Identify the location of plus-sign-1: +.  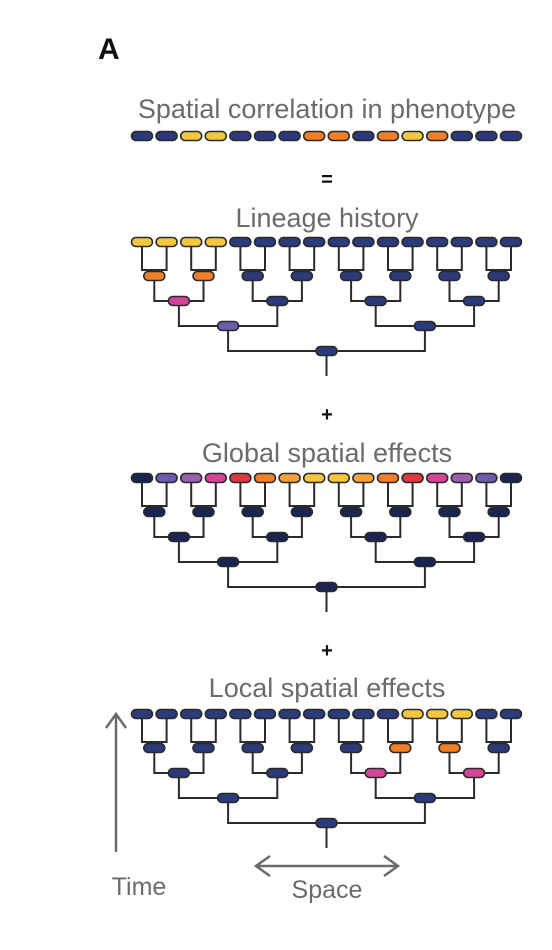
(327, 415).